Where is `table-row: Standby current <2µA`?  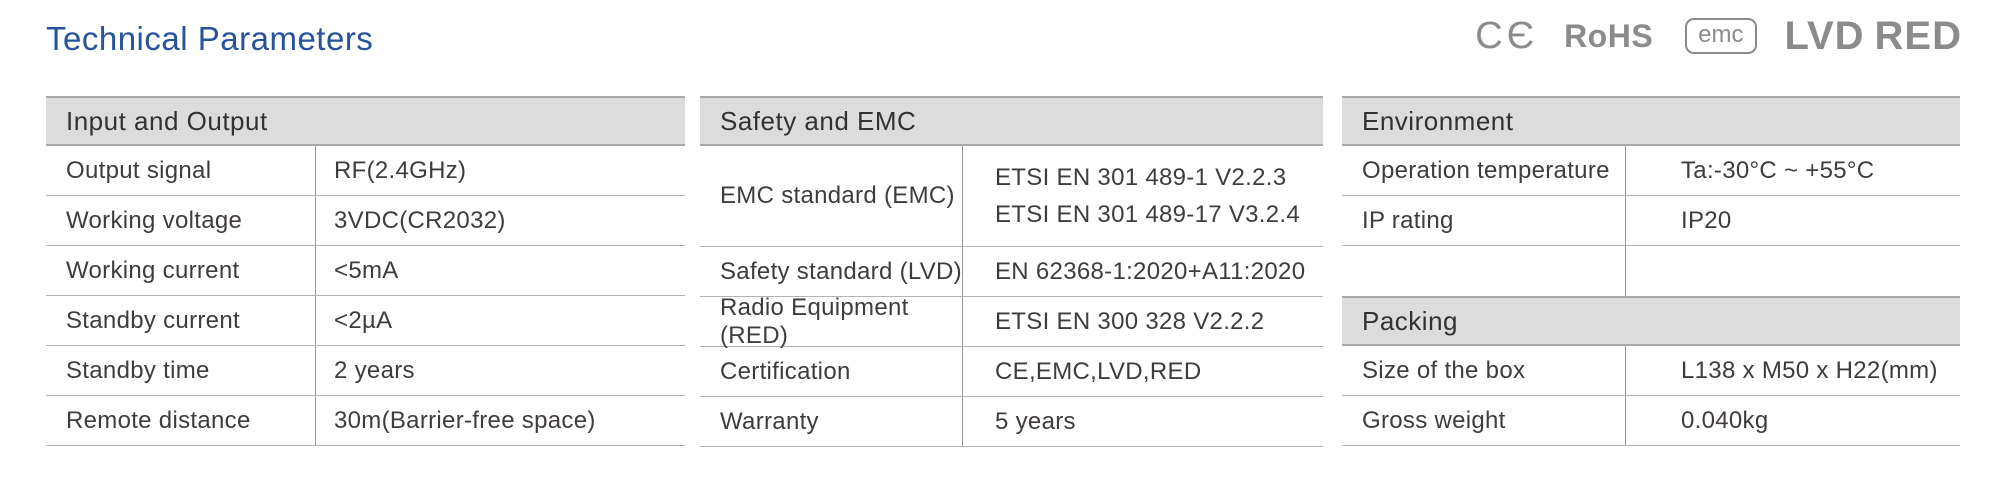
table-row: Standby current <2µA is located at coordinates (365, 321).